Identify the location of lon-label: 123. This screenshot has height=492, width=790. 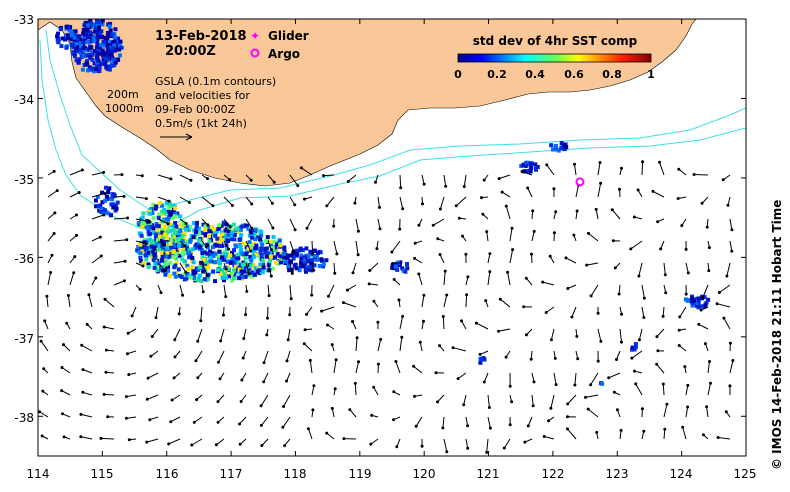
(617, 474).